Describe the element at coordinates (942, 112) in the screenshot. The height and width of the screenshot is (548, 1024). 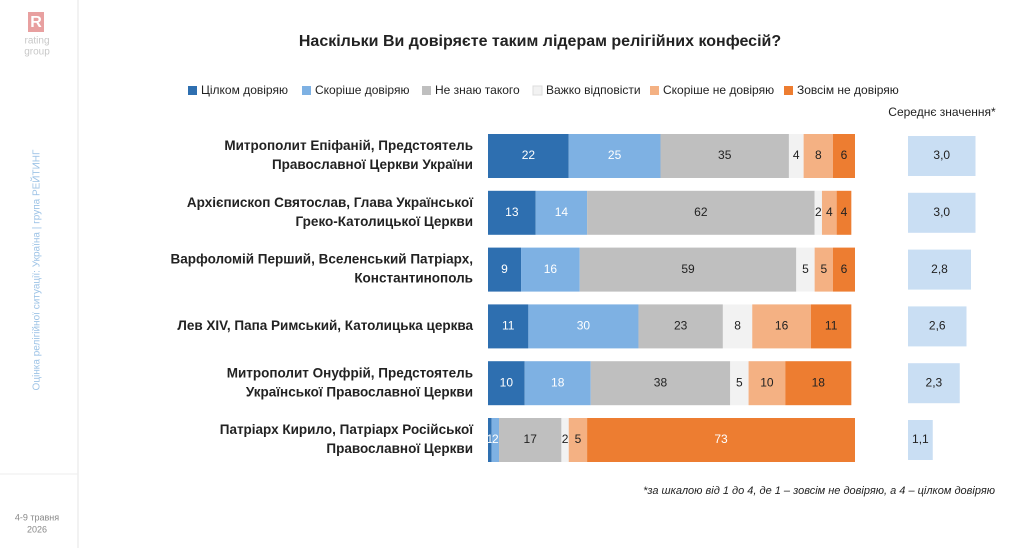
I see `means-title: Середнє значення*` at that location.